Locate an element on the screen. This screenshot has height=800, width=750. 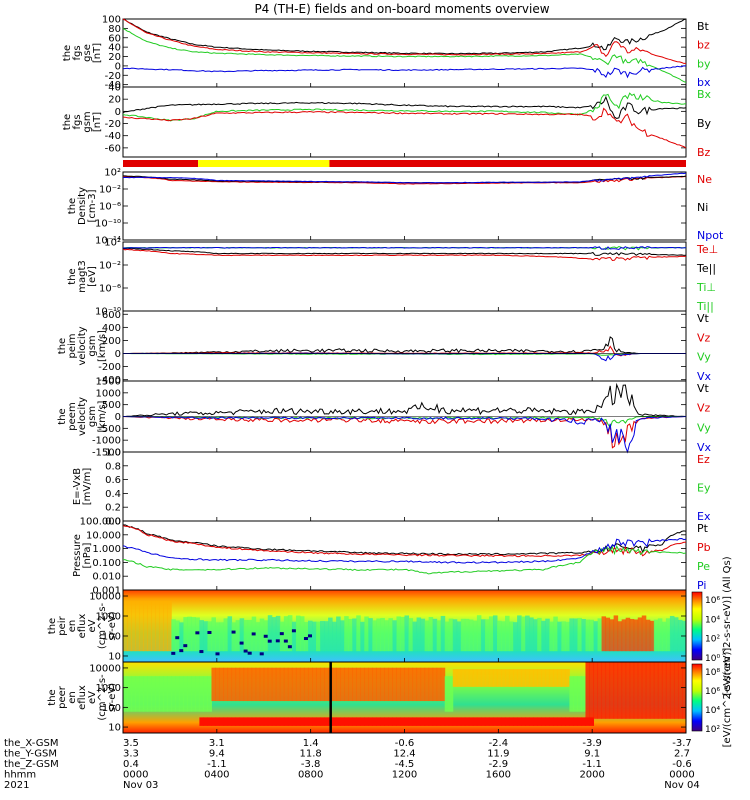
peer_eflux-colorbar-label: 10⁶ is located at coordinates (712, 692).